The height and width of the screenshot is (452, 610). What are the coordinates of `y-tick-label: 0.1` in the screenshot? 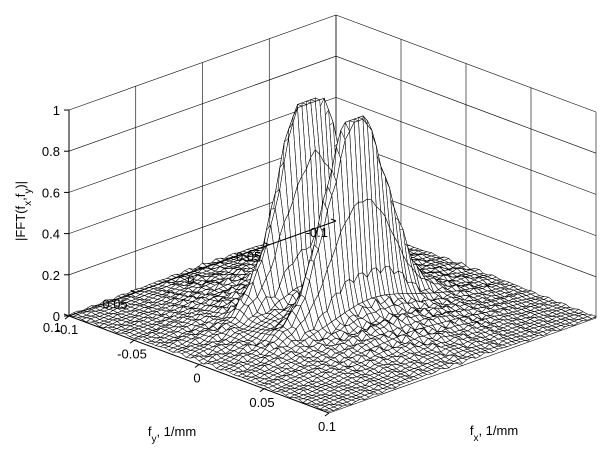 It's located at (52, 327).